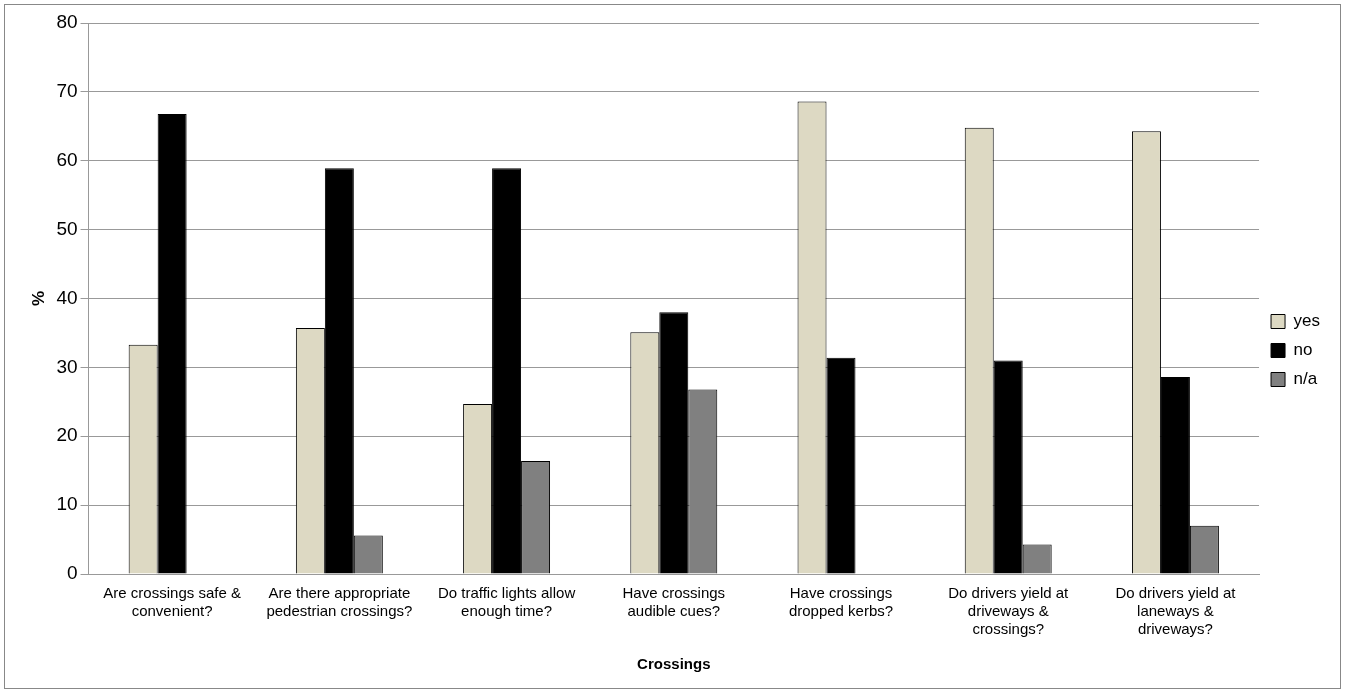 This screenshot has height=695, width=1347. What do you see at coordinates (67, 159) in the screenshot?
I see `y-tick-label: 60` at bounding box center [67, 159].